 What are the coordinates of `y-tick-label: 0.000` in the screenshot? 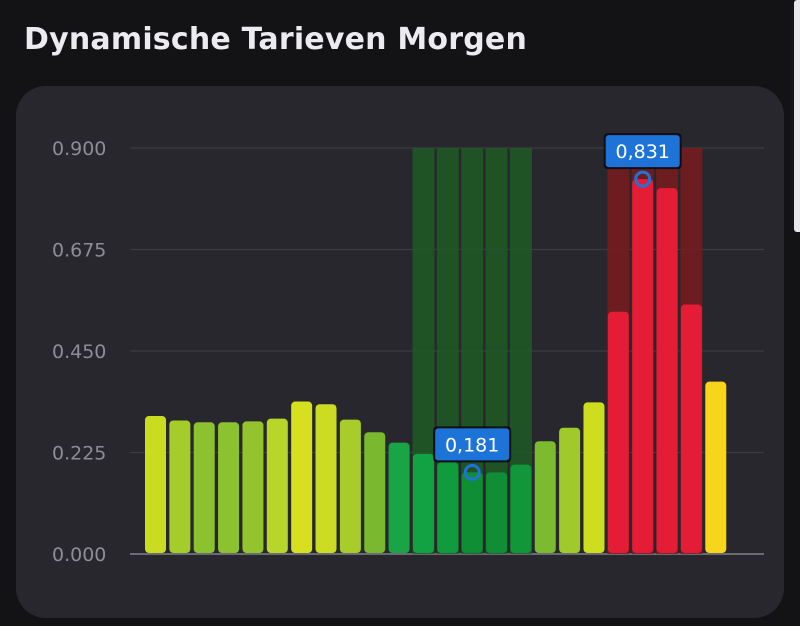 It's located at (79, 555).